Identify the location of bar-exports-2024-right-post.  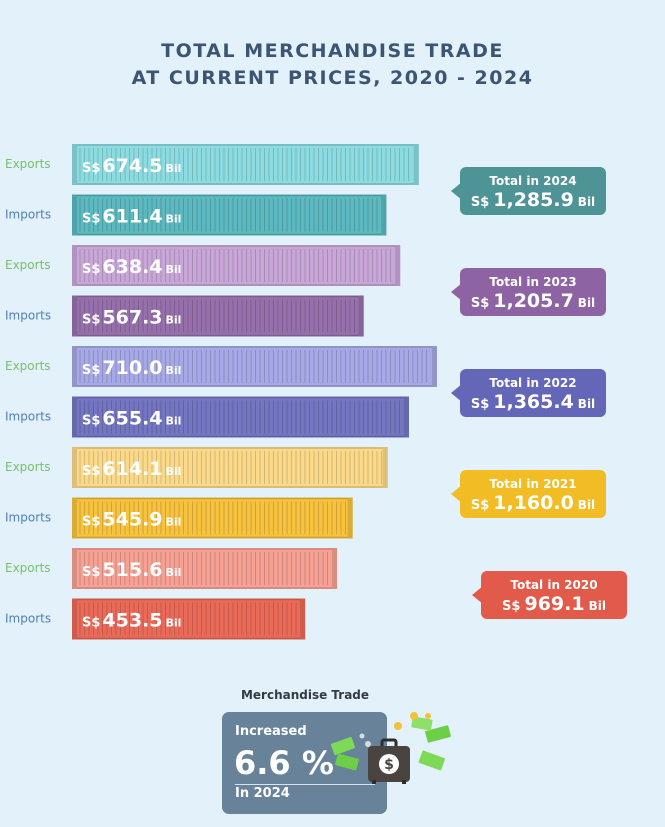
(416, 164).